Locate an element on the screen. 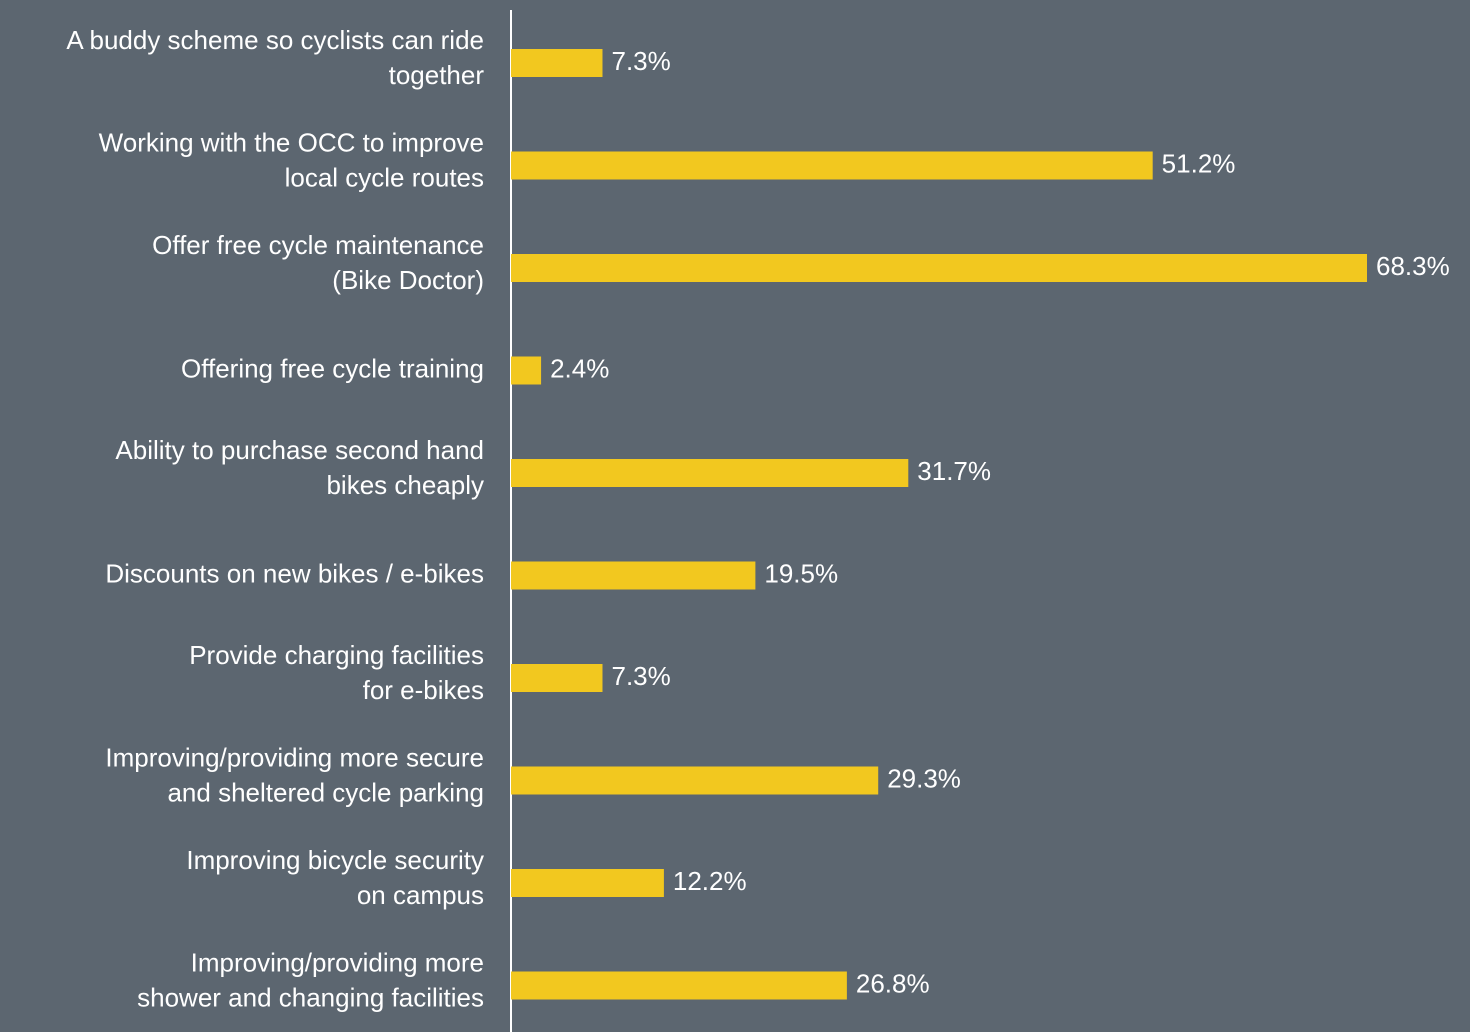 The image size is (1470, 1032). category-label: shower and changing facilities is located at coordinates (310, 997).